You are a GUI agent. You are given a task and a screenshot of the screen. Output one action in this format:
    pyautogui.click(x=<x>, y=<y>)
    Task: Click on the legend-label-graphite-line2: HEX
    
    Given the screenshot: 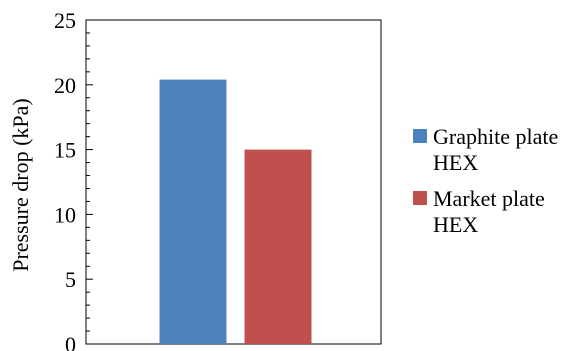 What is the action you would take?
    pyautogui.click(x=456, y=162)
    